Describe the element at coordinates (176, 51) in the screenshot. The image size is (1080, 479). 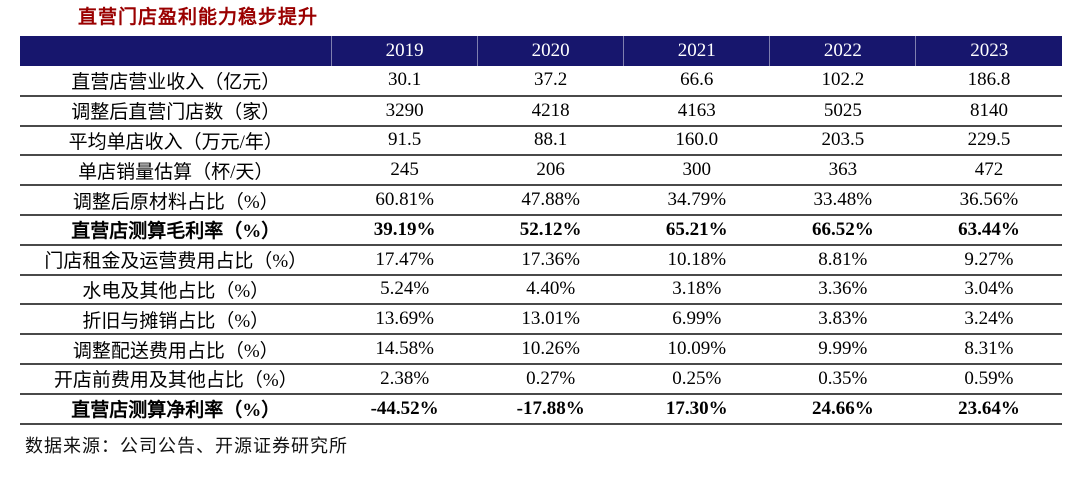
I see `column-header-empty` at that location.